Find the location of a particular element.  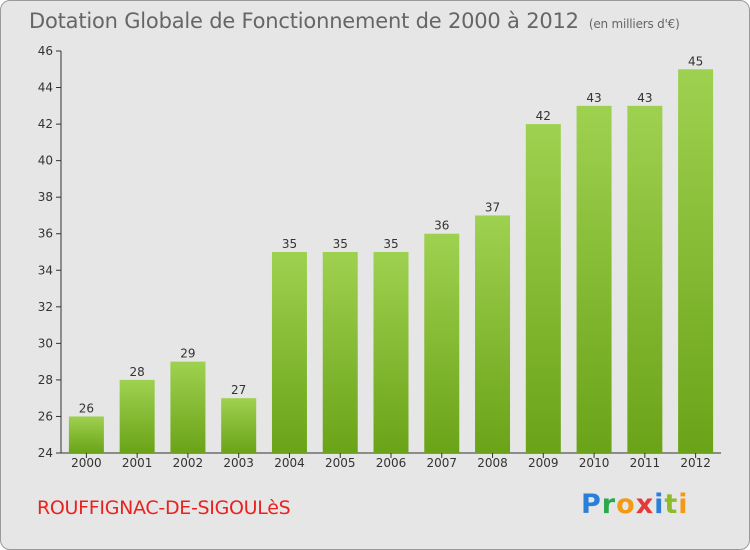

town-name: ROUFFIGNAC-DE-SIGOULèS is located at coordinates (164, 508).